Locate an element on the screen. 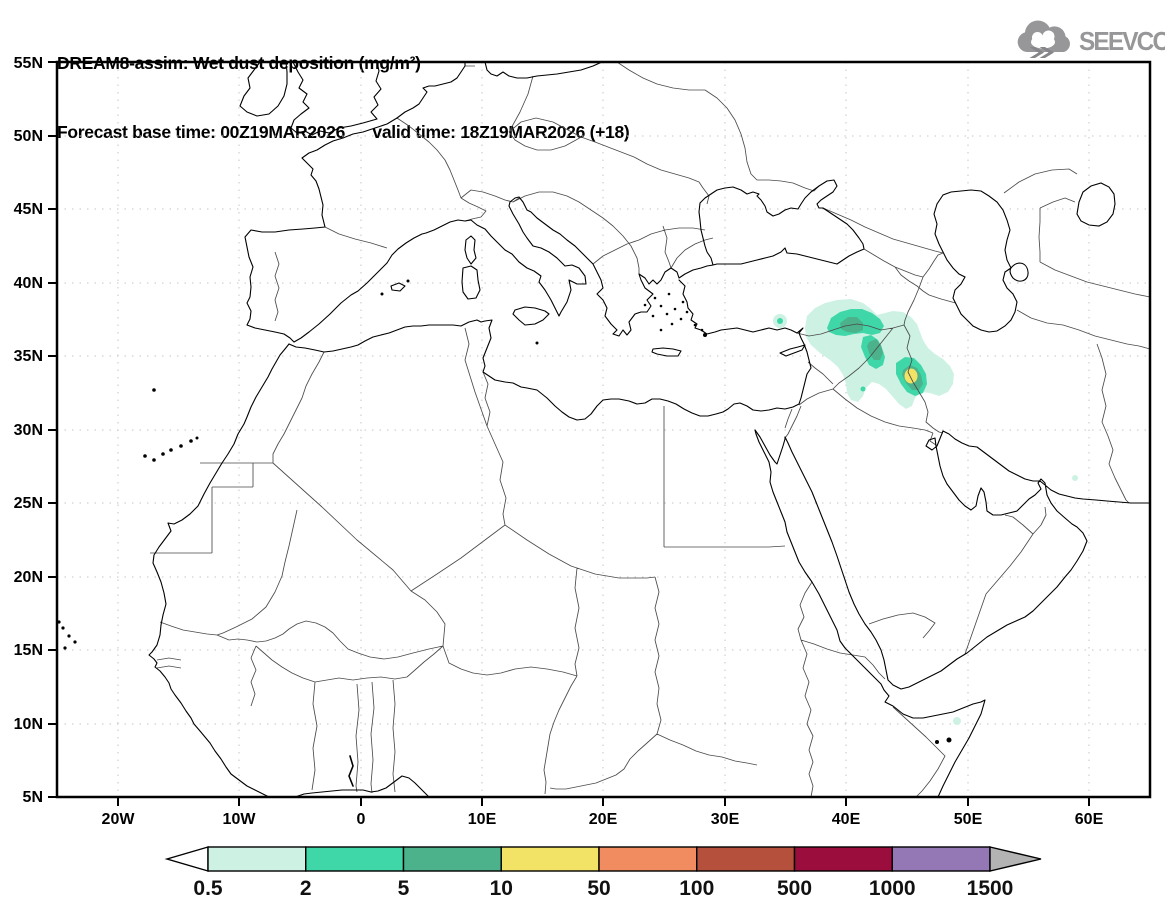 This screenshot has width=1165, height=907. lon-label: 10E is located at coordinates (482, 819).